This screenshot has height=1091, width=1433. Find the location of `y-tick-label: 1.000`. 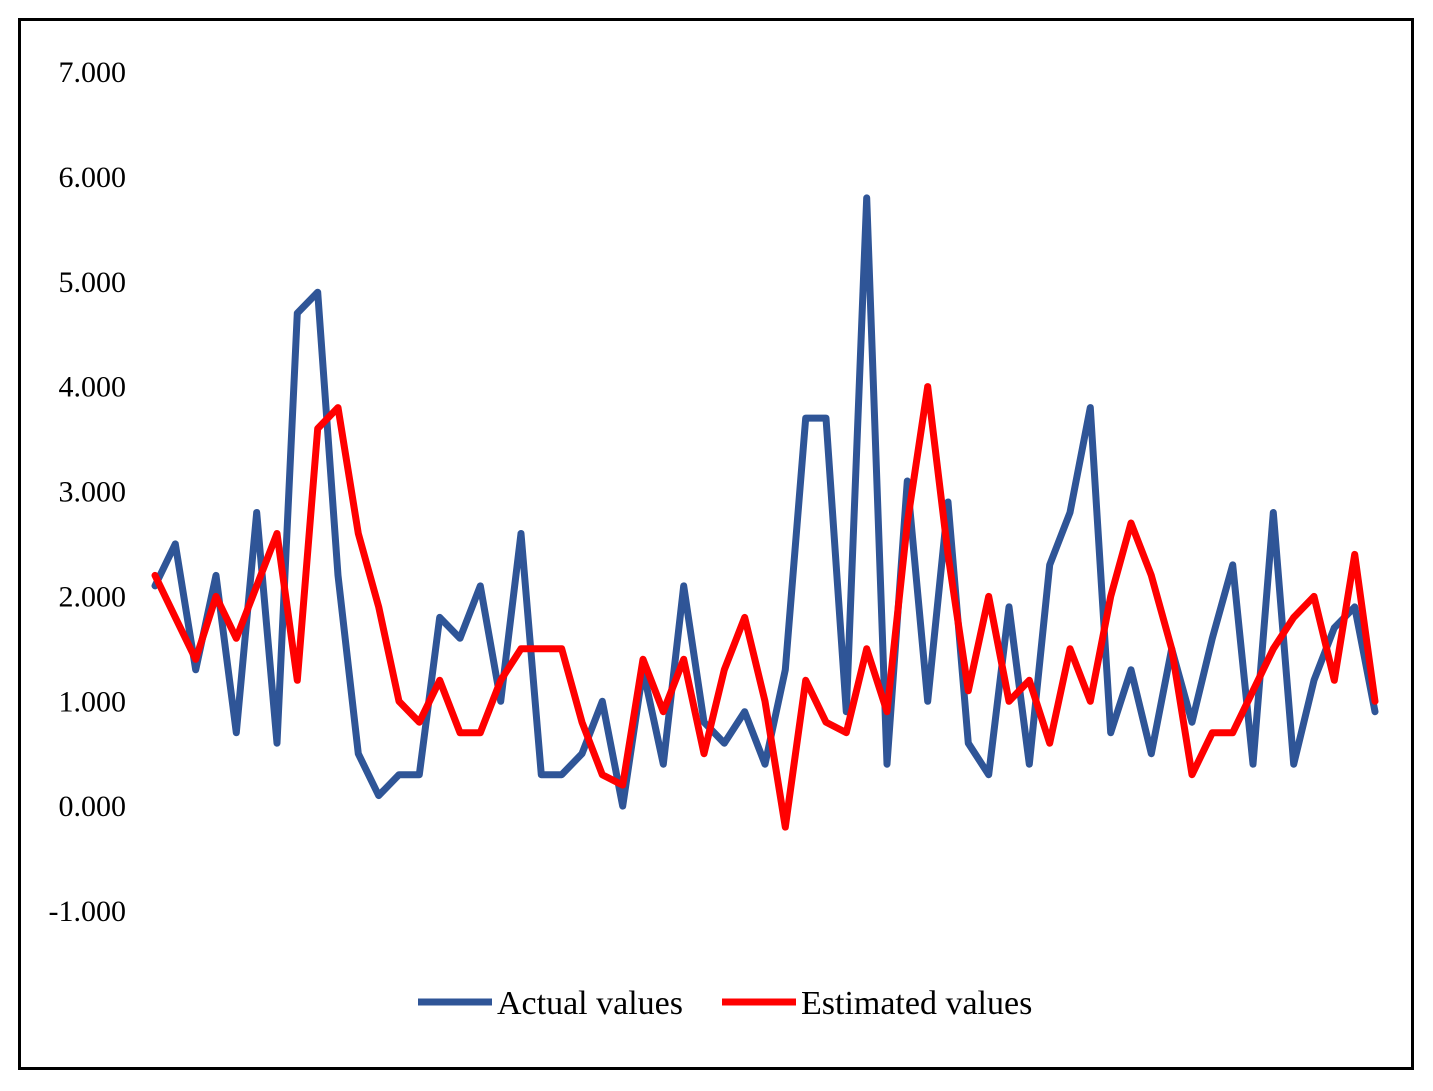

y-tick-label: 1.000 is located at coordinates (93, 701).